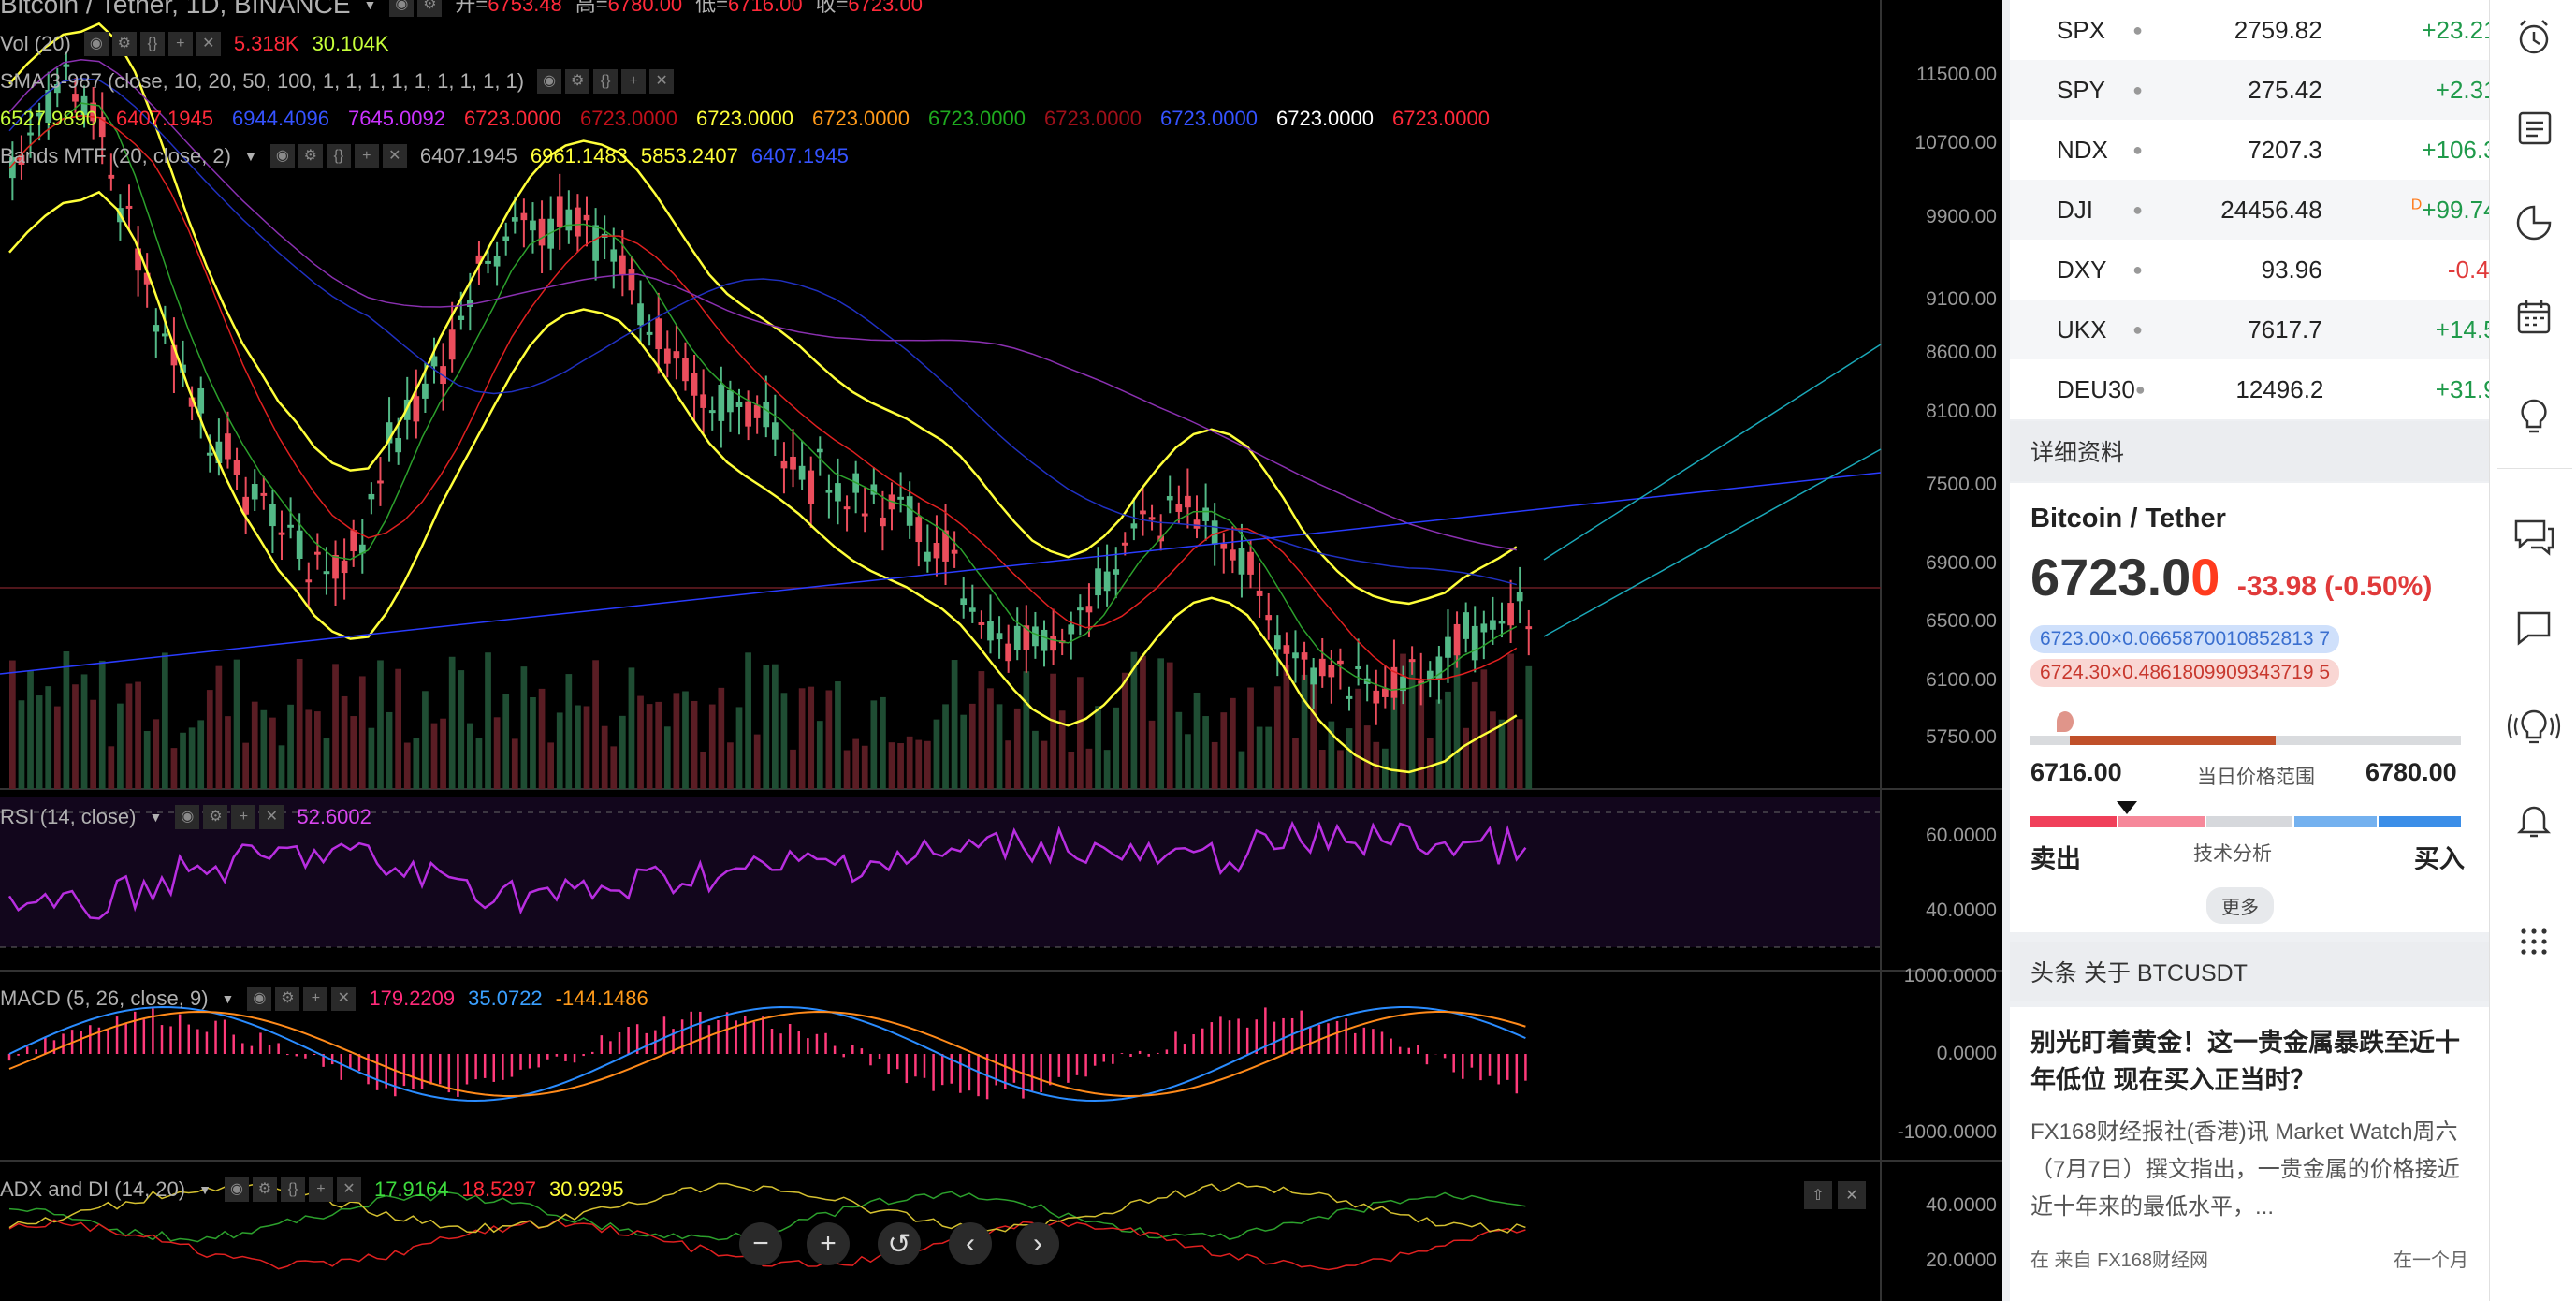 The width and height of the screenshot is (2576, 1301). What do you see at coordinates (2533, 416) in the screenshot?
I see `ideas-bulb-icon` at bounding box center [2533, 416].